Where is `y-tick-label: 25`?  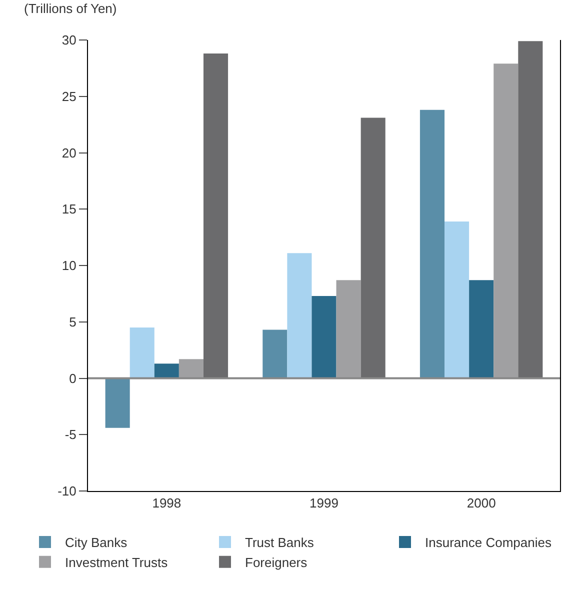
y-tick-label: 25 is located at coordinates (69, 96).